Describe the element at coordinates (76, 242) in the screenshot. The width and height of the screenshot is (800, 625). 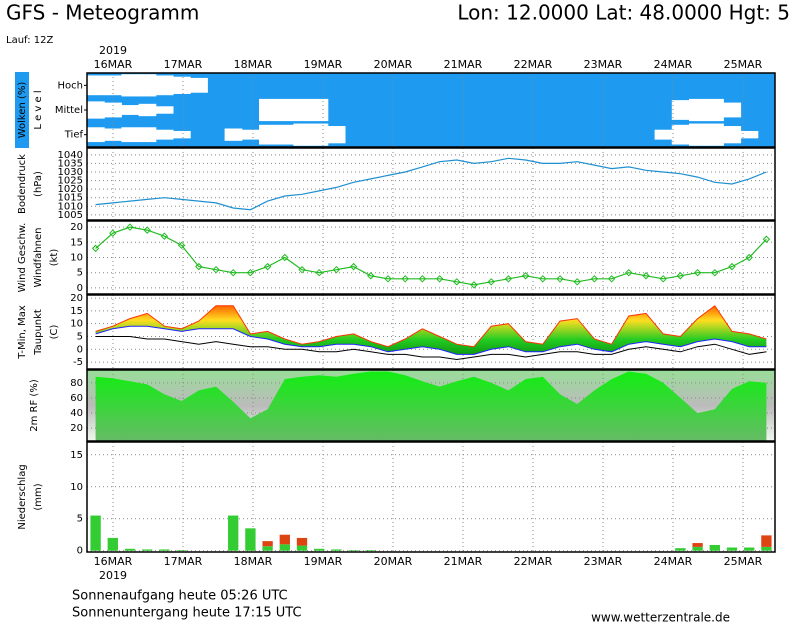
I see `y-tick-label: 15` at that location.